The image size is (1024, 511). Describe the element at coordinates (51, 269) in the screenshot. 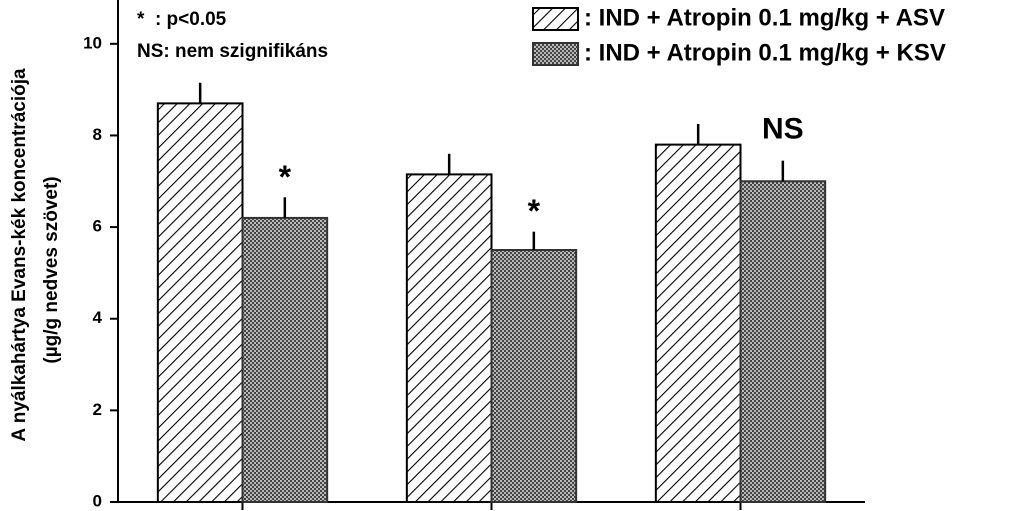

I see `y-axis-label: (µg/g nedves szövet)` at that location.